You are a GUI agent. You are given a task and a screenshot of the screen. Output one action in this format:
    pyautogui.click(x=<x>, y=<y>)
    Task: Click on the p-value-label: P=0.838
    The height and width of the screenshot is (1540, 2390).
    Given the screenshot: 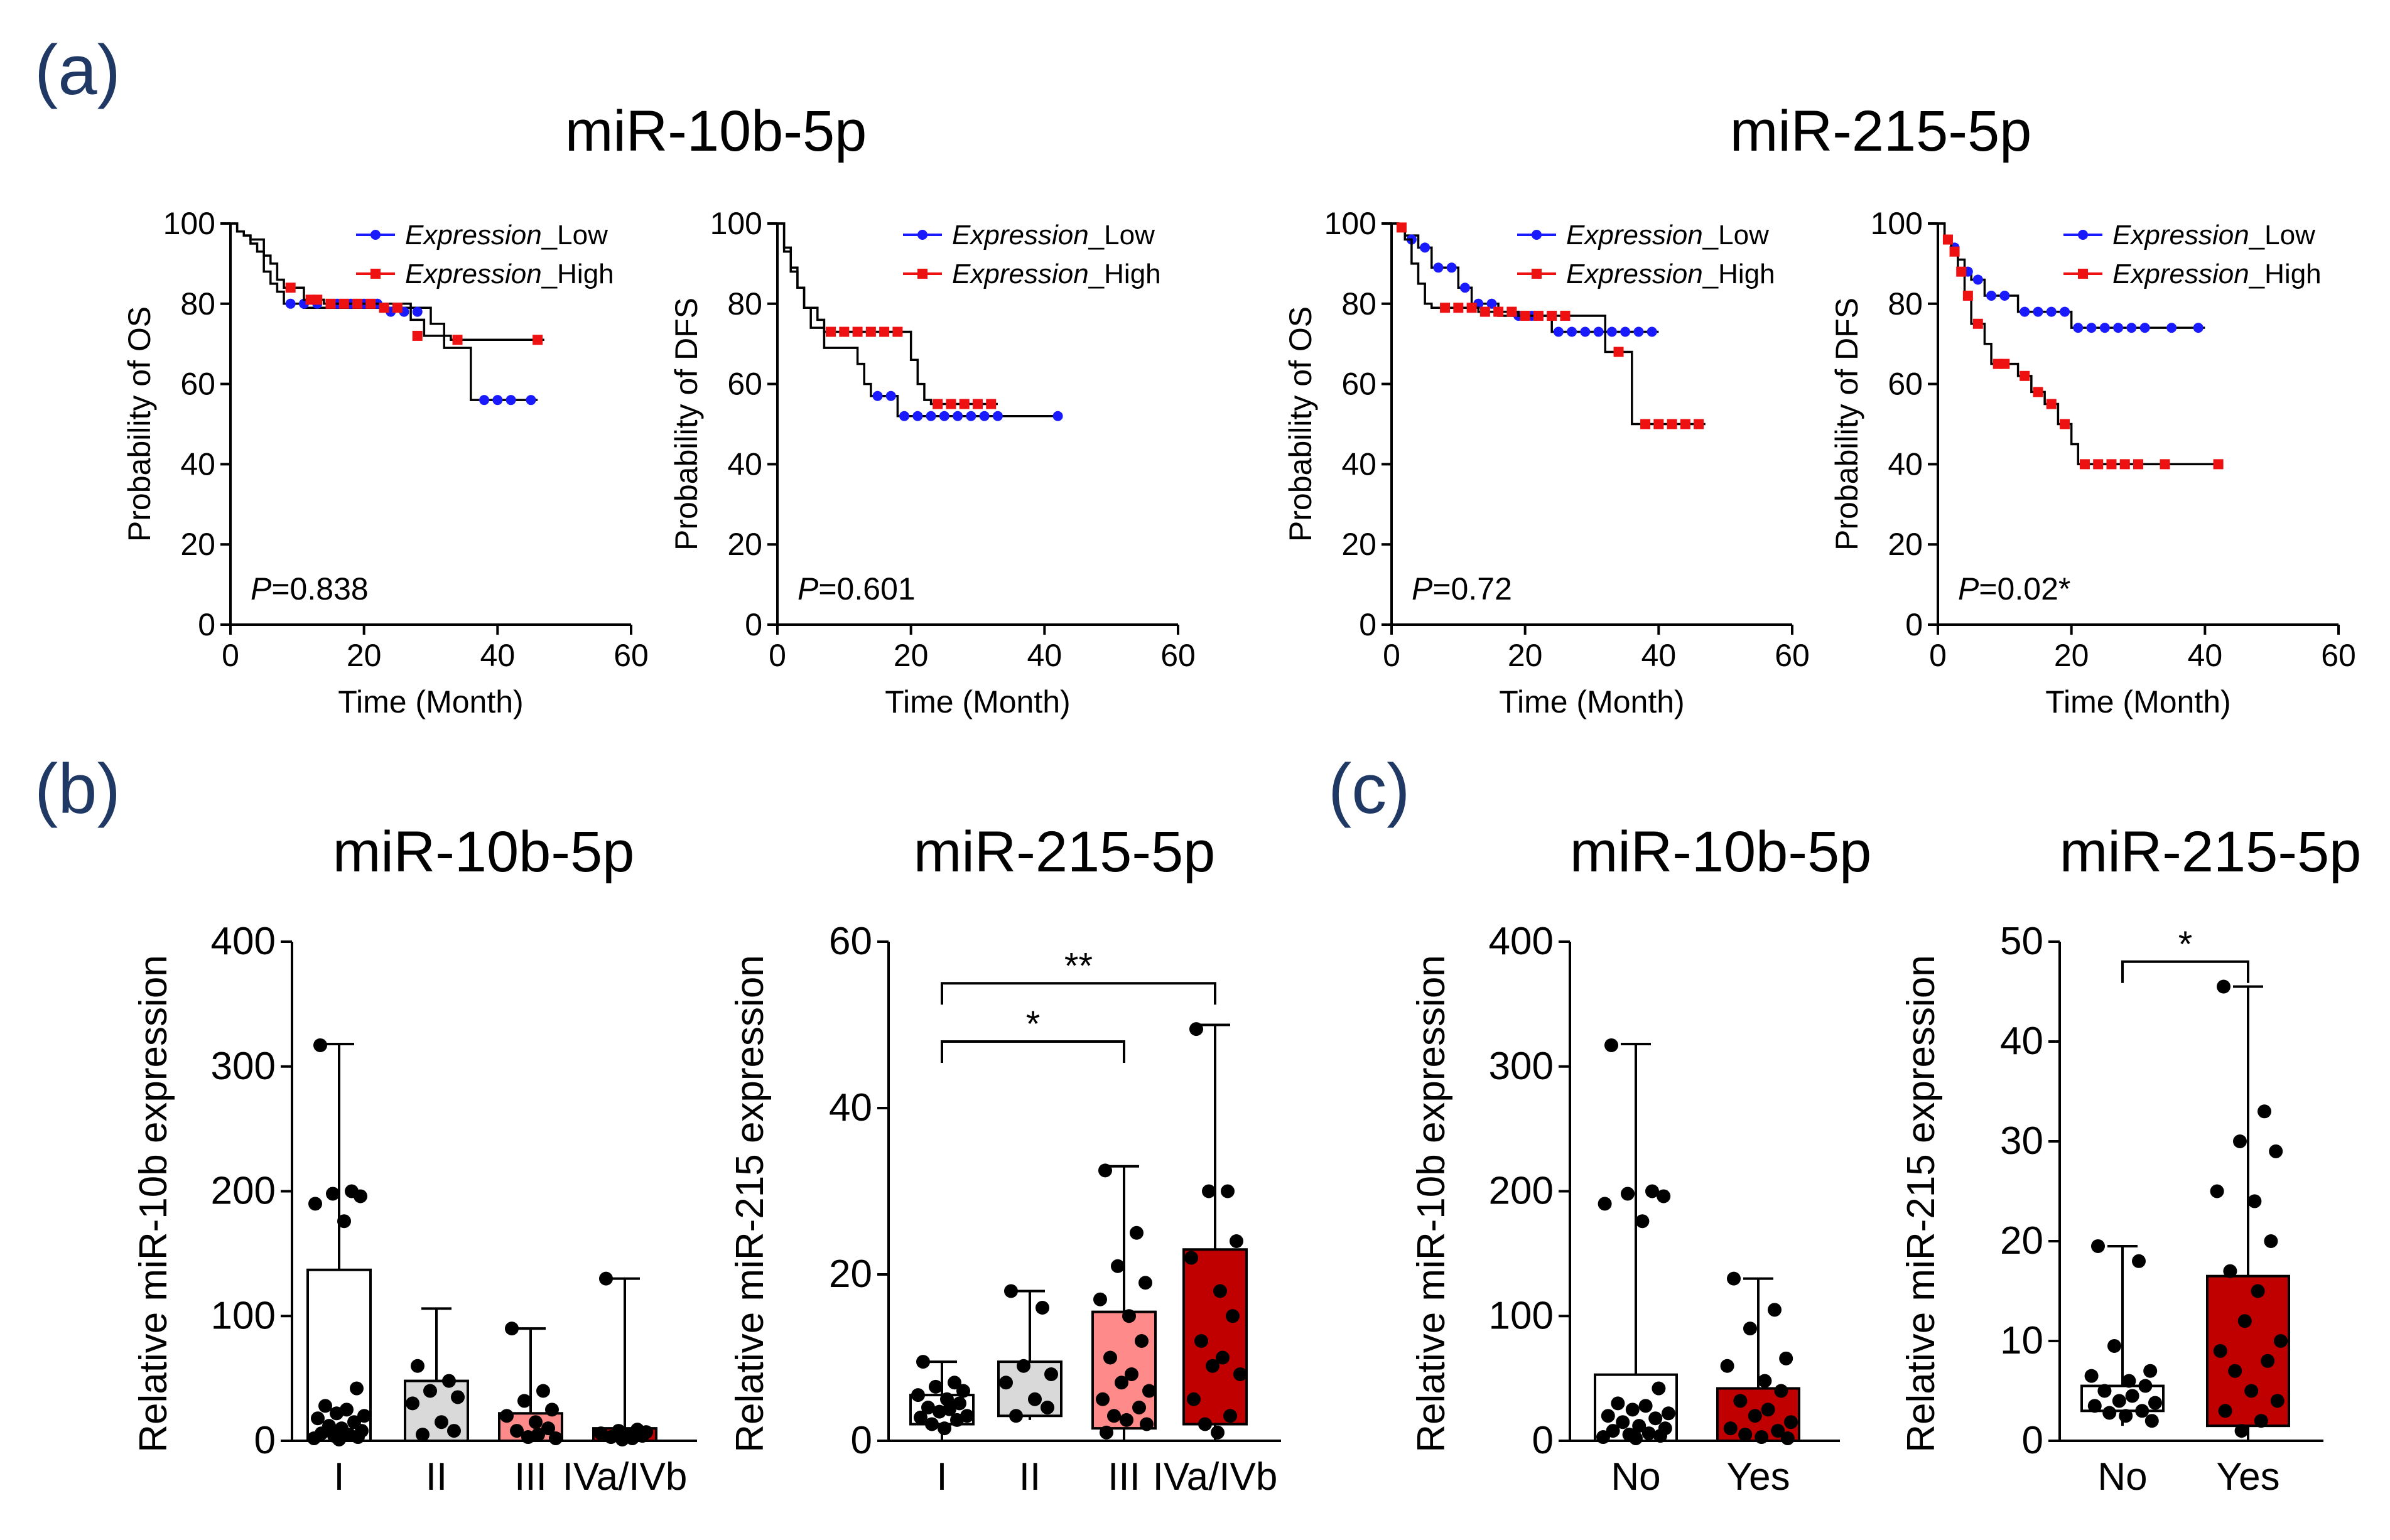 What is the action you would take?
    pyautogui.click(x=310, y=588)
    